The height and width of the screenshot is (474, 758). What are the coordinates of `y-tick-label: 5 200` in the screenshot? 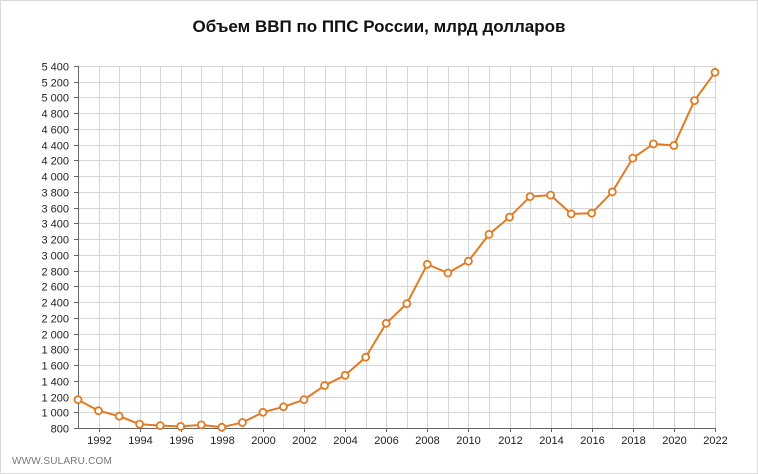 It's located at (55, 84).